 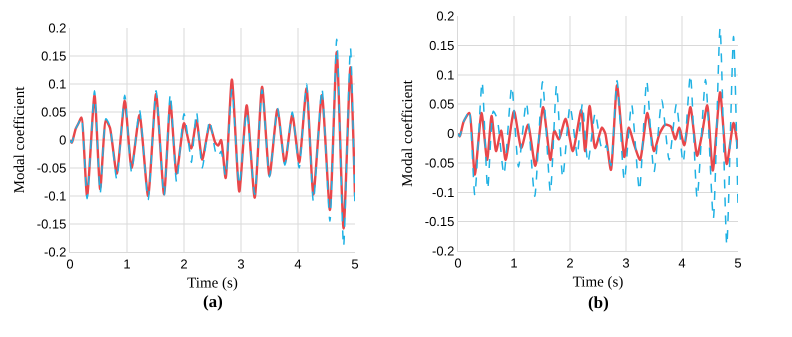 What do you see at coordinates (598, 302) in the screenshot?
I see `text: (b)` at bounding box center [598, 302].